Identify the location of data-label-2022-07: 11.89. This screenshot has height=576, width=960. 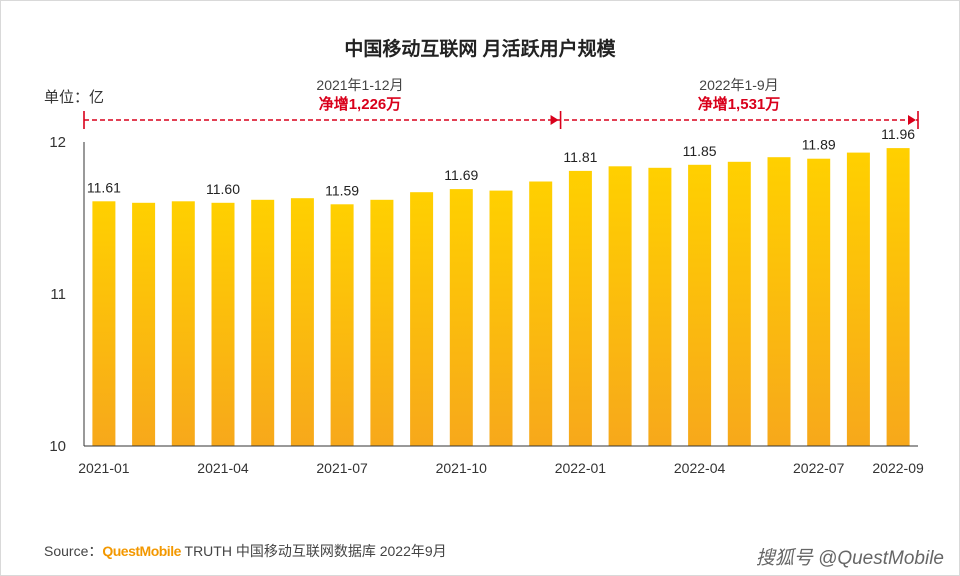
(819, 145).